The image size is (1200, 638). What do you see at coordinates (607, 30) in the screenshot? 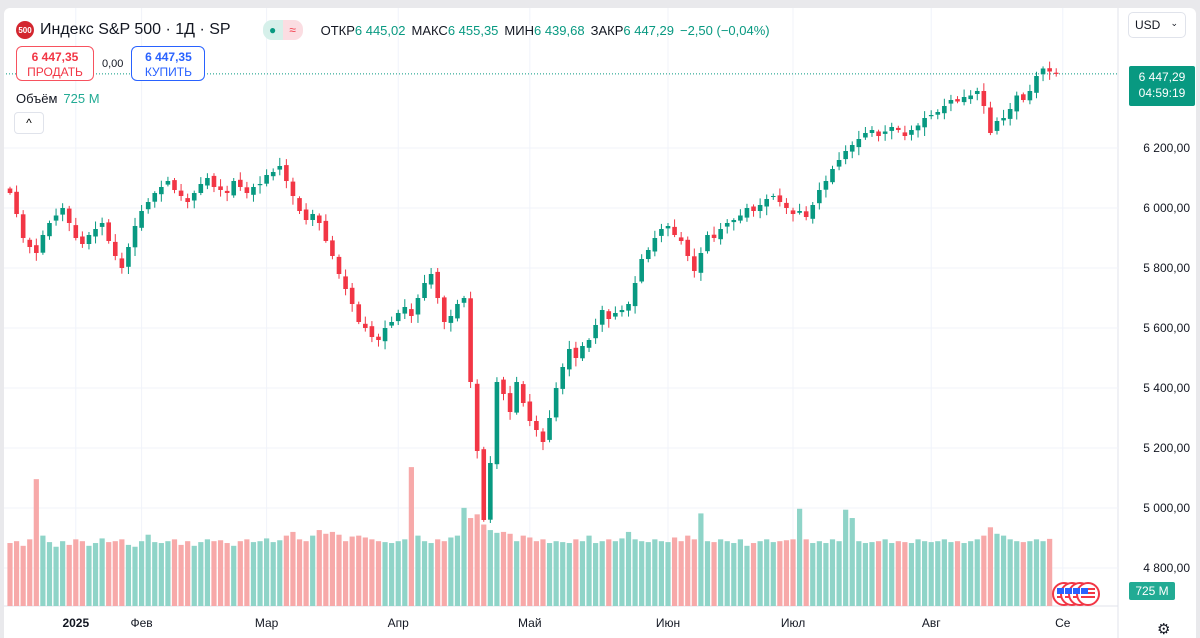
I see `close-label: ЗАКР` at bounding box center [607, 30].